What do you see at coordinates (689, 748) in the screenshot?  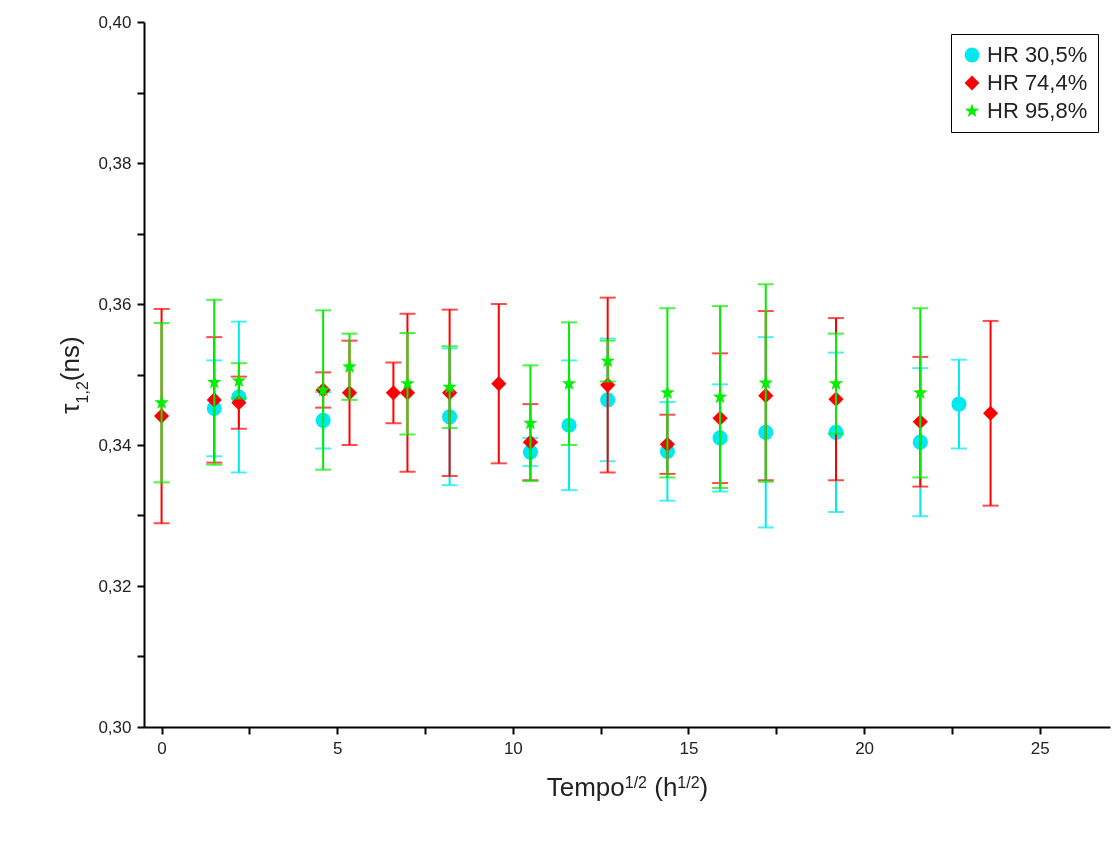 I see `x-tick-label: 15` at bounding box center [689, 748].